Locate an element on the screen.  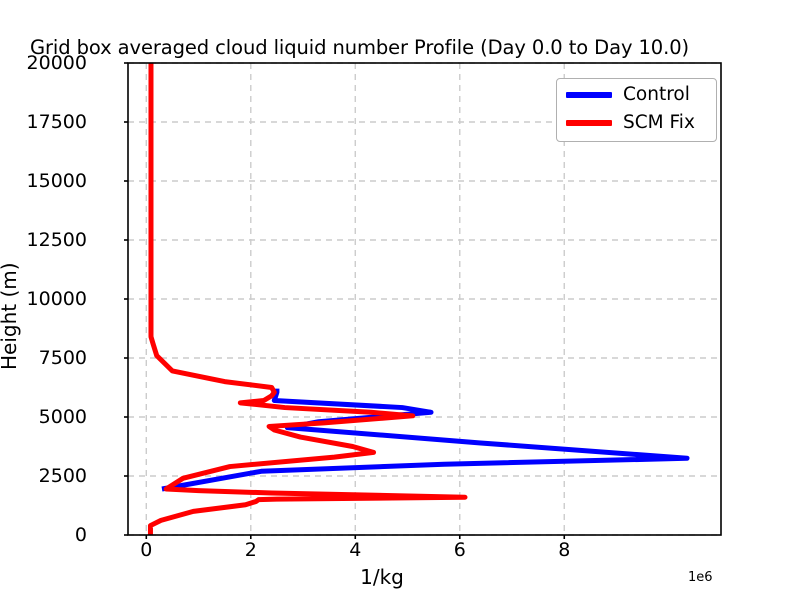
y-tick-label: 20000 is located at coordinates (56, 63).